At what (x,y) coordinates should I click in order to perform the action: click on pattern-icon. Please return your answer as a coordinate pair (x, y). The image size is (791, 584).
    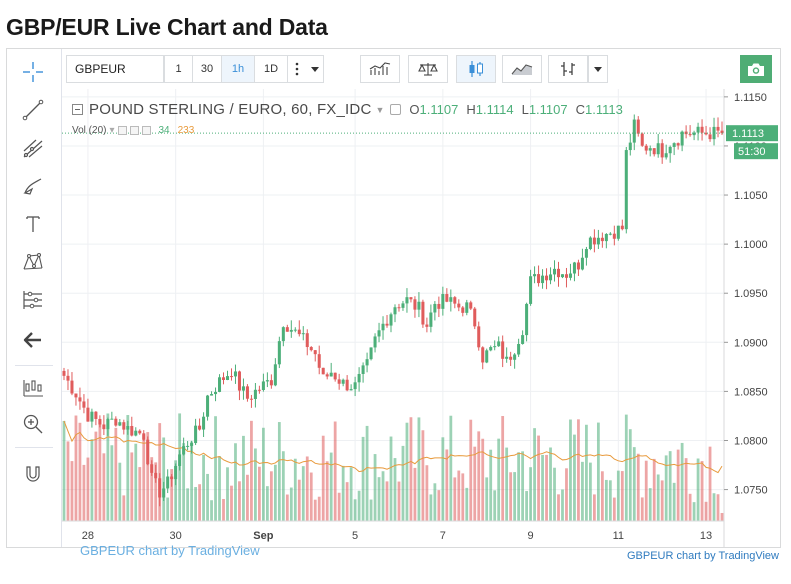
    Looking at the image, I should click on (33, 262).